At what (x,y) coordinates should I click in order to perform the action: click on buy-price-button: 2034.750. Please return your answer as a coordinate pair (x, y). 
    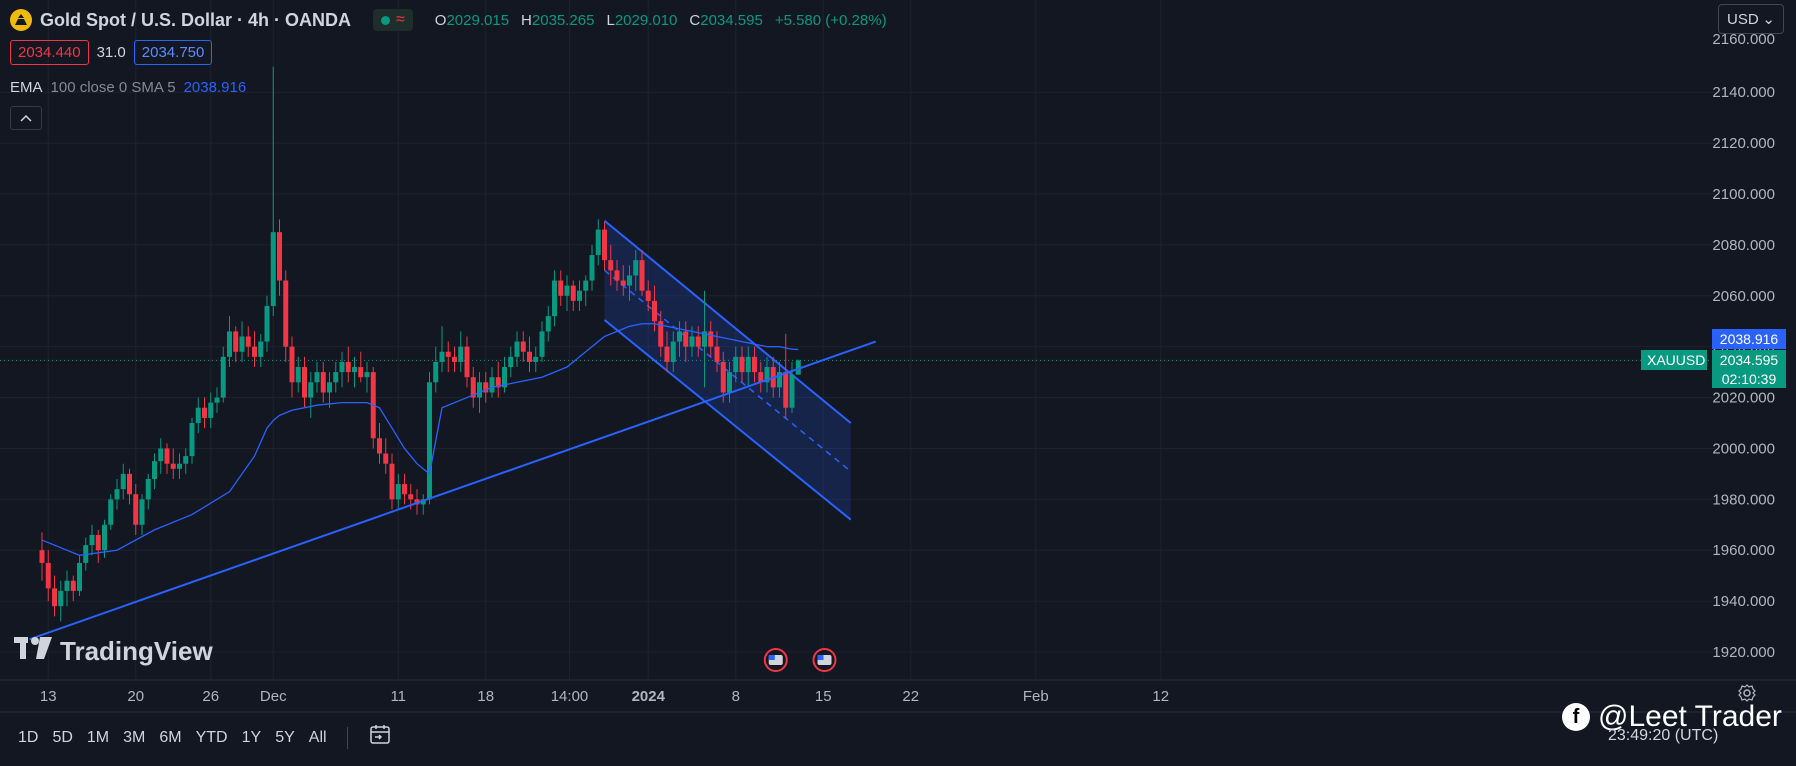
    Looking at the image, I should click on (173, 52).